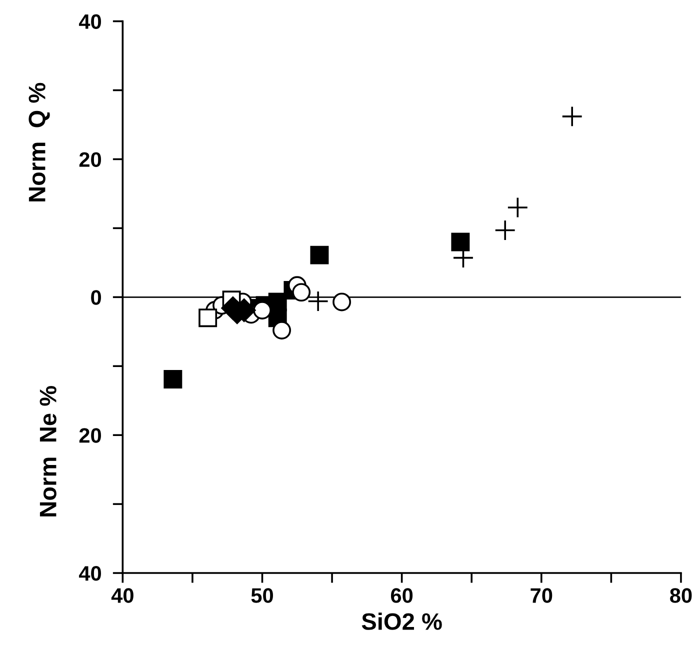  I want to click on x-axis-title: SiO2 %, so click(402, 621).